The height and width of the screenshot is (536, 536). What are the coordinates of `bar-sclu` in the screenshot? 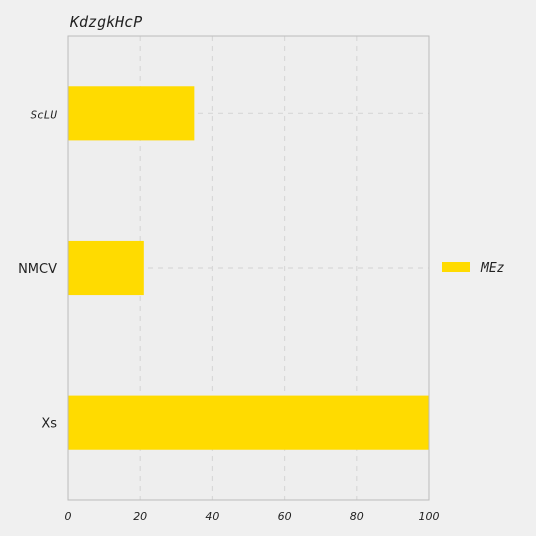 It's located at (131, 113).